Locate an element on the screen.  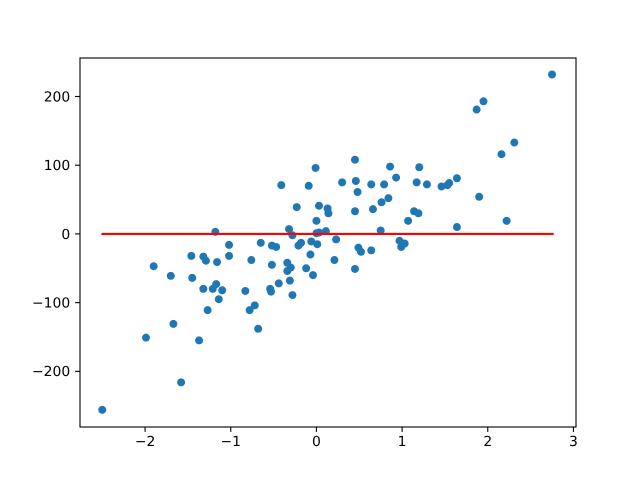
y-tick-label: 100 is located at coordinates (57, 166).